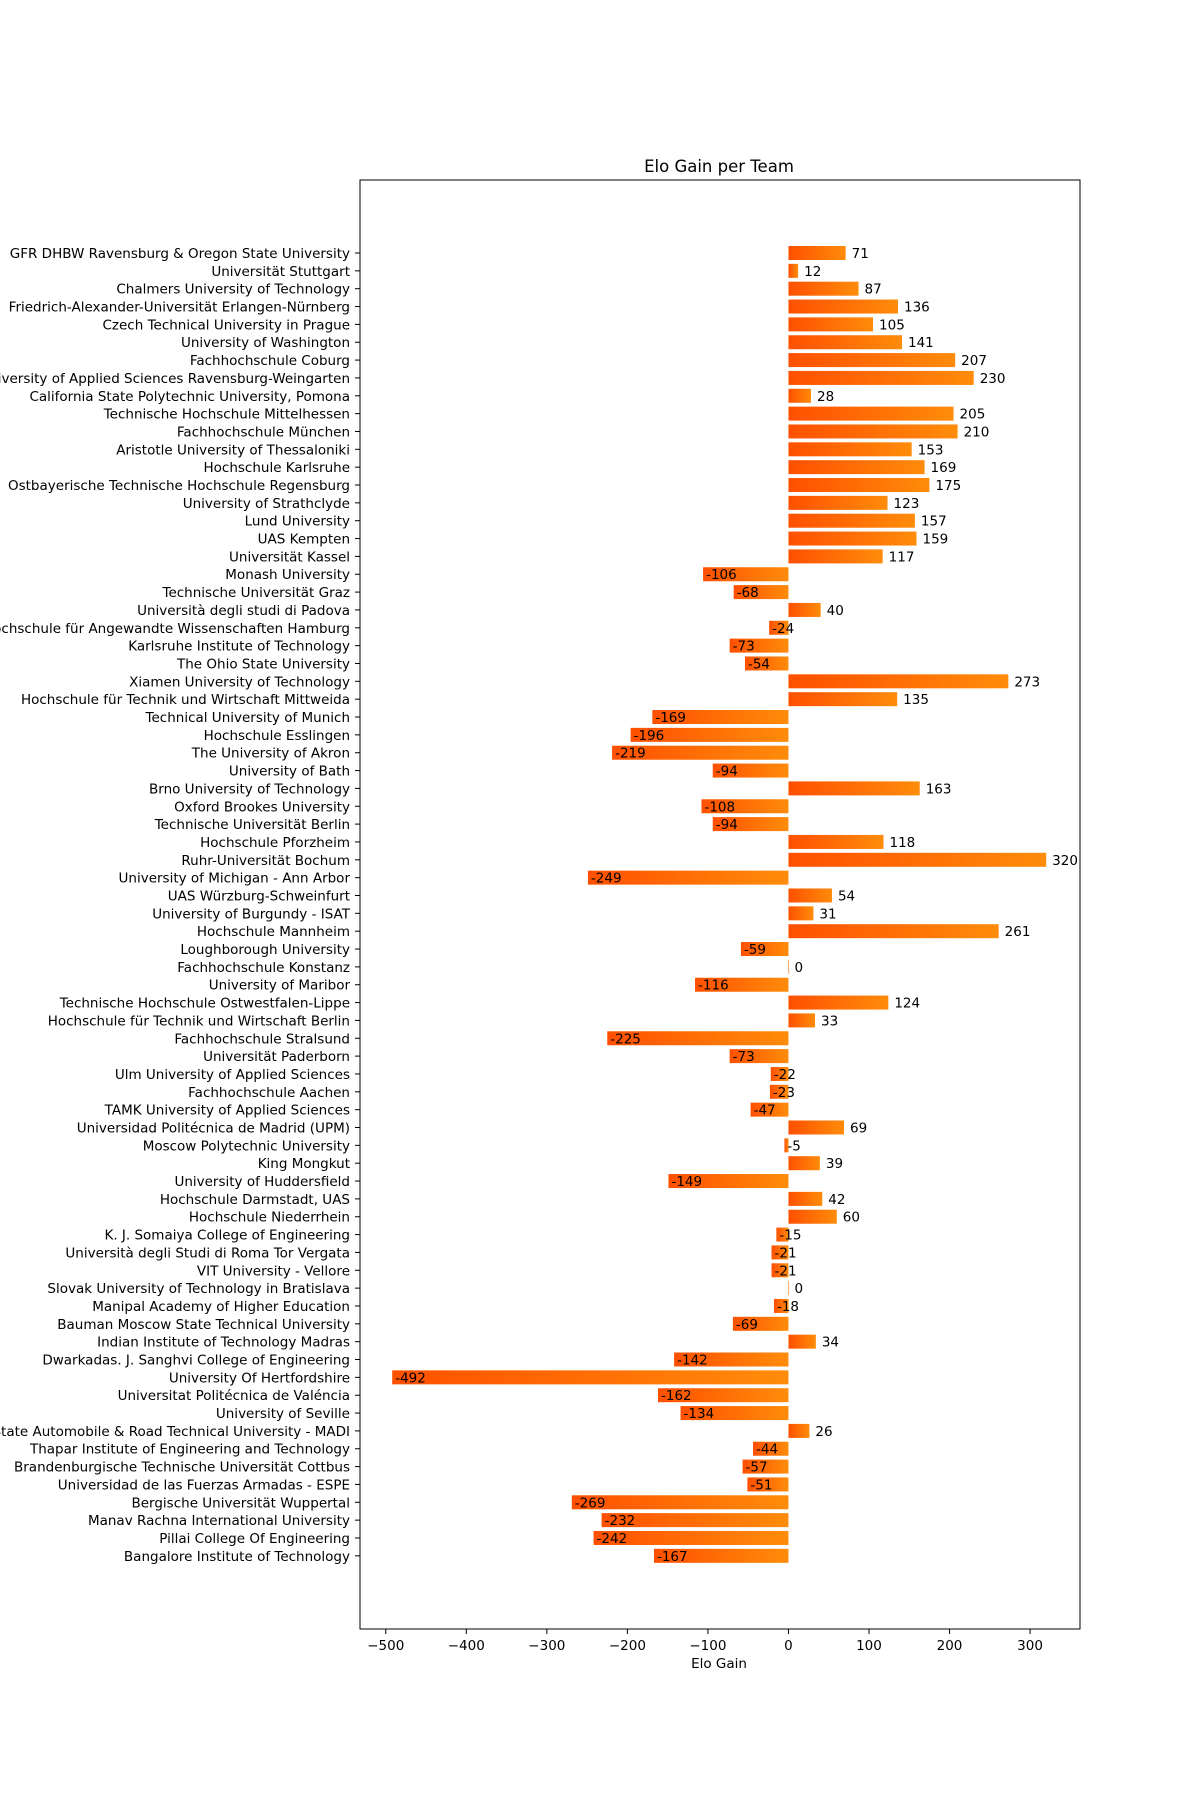 This screenshot has height=1809, width=1200. I want to click on data-label: 34, so click(830, 1343).